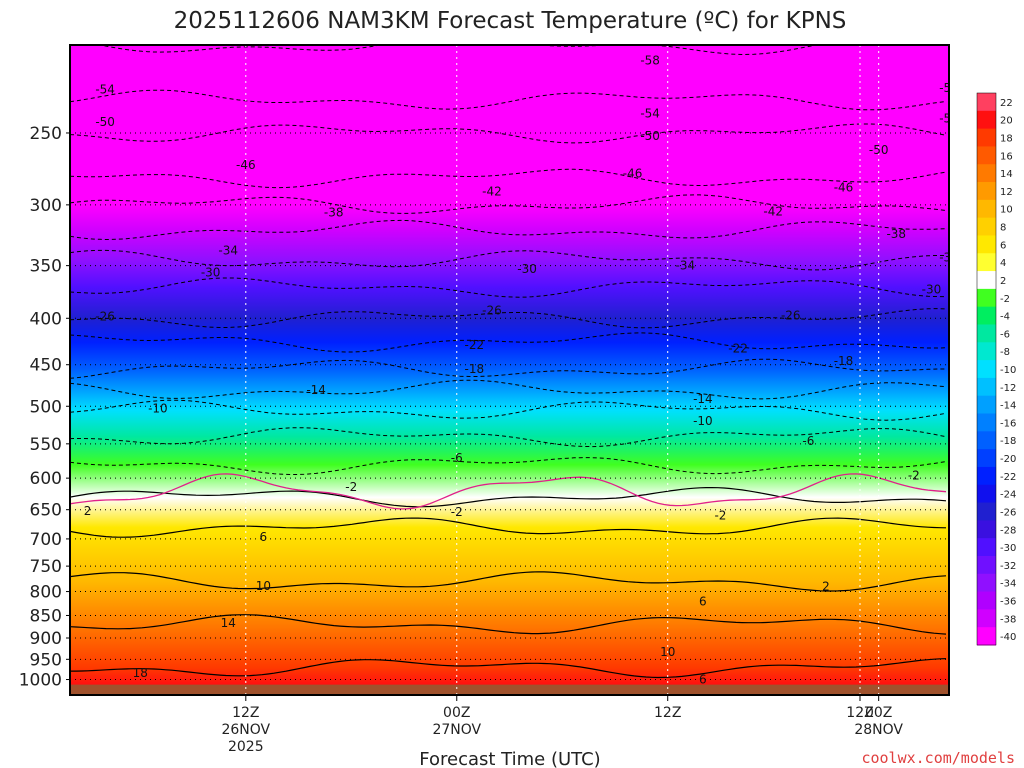 The image size is (1024, 768). I want to click on y-tick-label: 750, so click(46, 567).